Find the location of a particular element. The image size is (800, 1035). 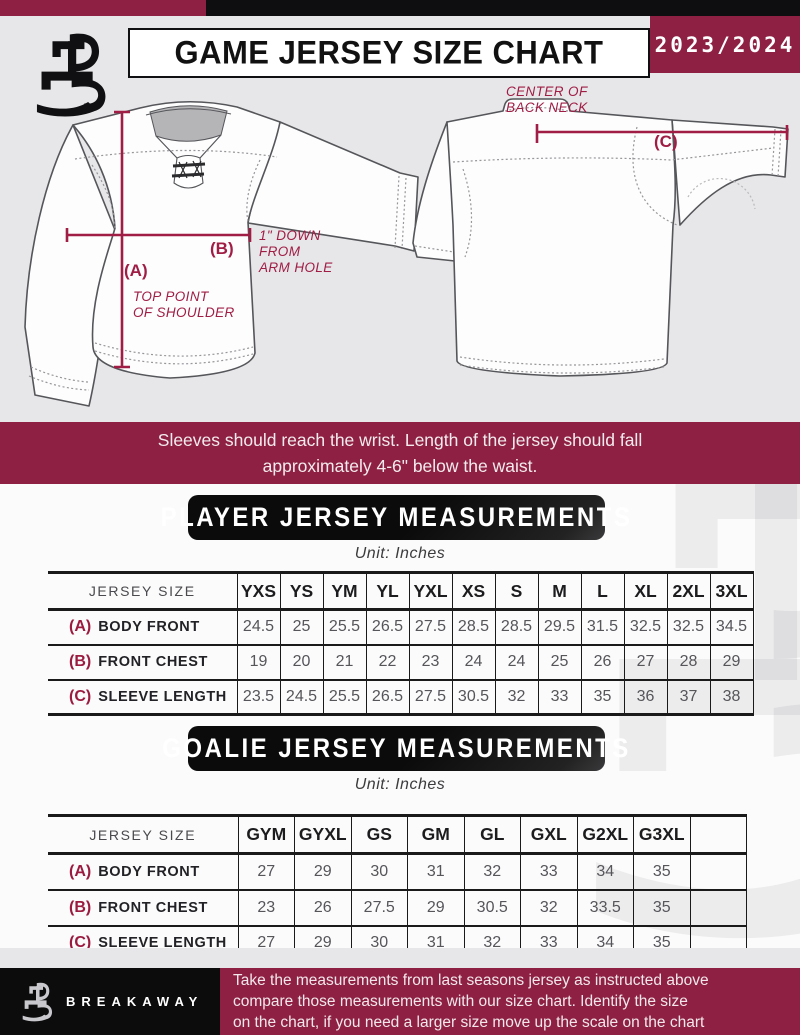

row-label: (B) FRONT CHEST is located at coordinates (142, 662).